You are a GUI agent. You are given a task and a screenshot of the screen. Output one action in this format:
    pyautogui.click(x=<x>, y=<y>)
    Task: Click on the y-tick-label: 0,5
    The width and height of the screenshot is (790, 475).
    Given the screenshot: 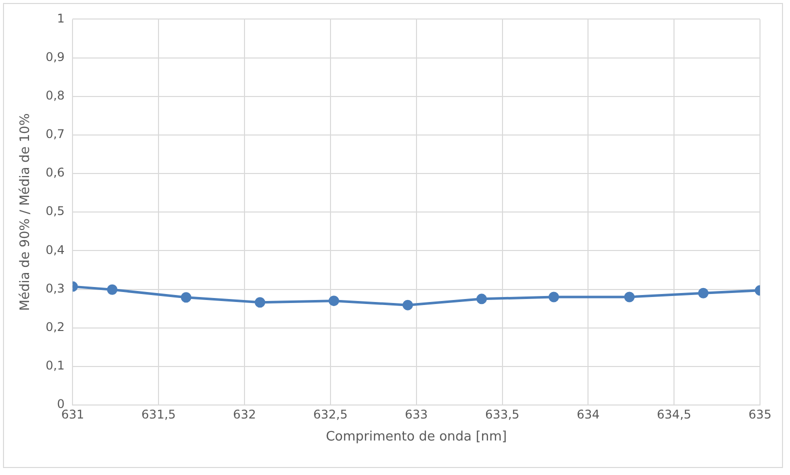 What is the action you would take?
    pyautogui.click(x=55, y=211)
    